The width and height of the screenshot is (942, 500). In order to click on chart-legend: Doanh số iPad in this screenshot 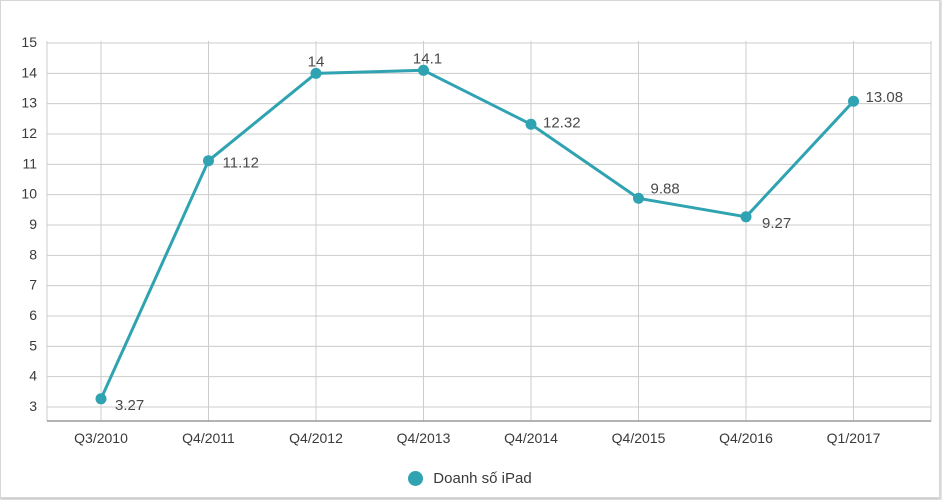, I will do `click(470, 478)`.